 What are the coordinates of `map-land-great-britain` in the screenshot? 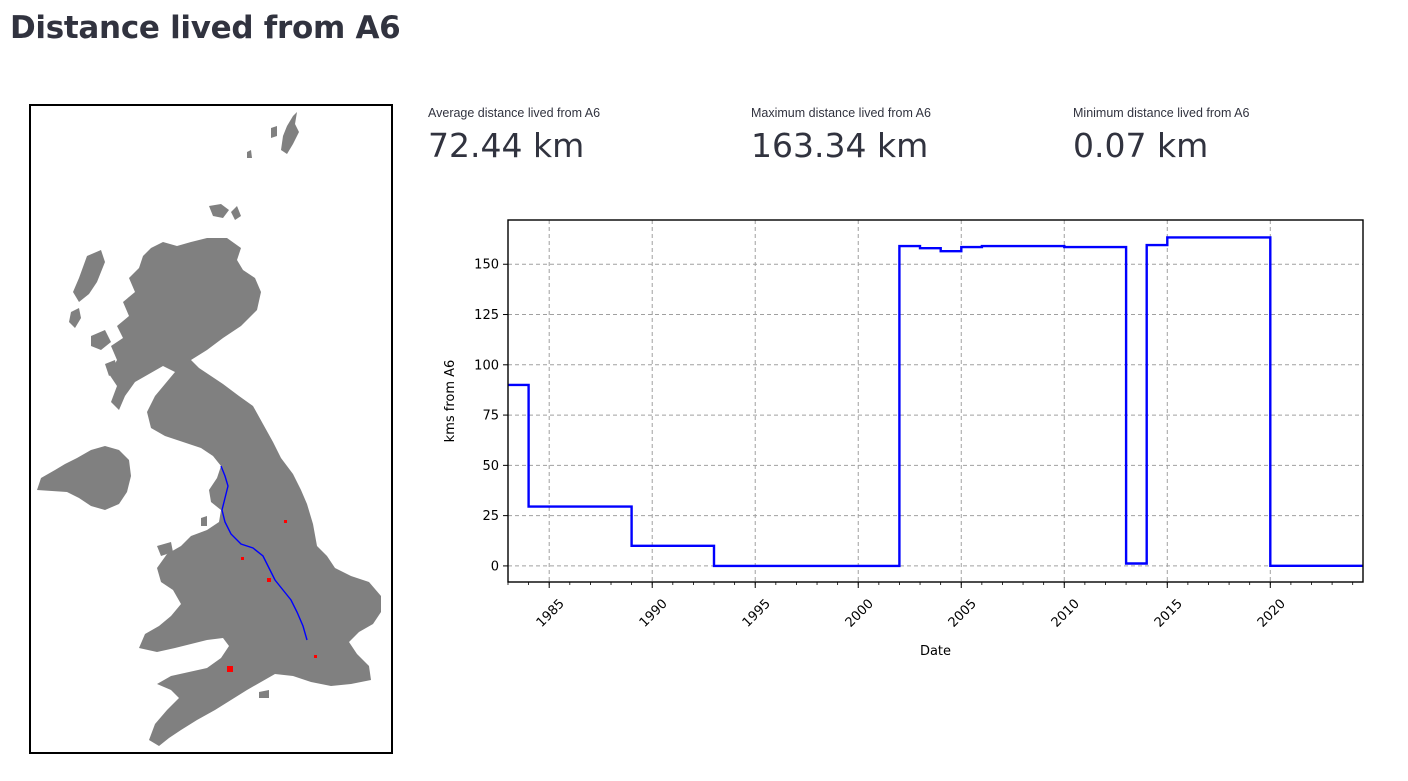 It's located at (245, 492).